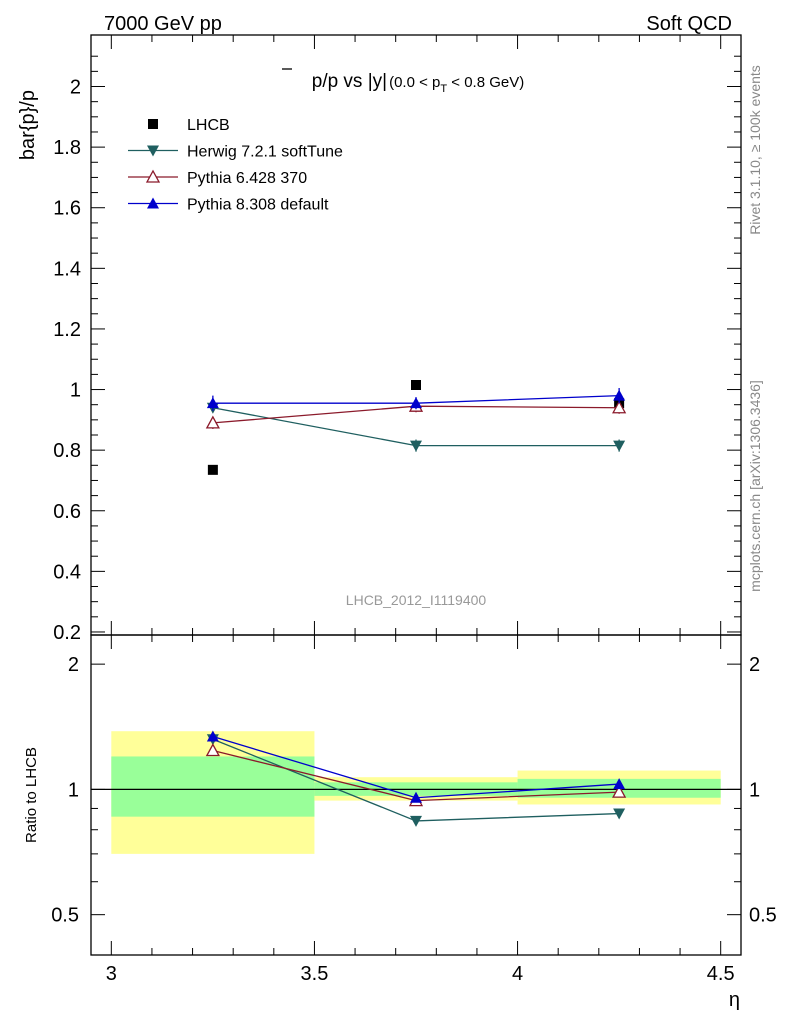  I want to click on ratio-xlabel: η, so click(734, 1000).